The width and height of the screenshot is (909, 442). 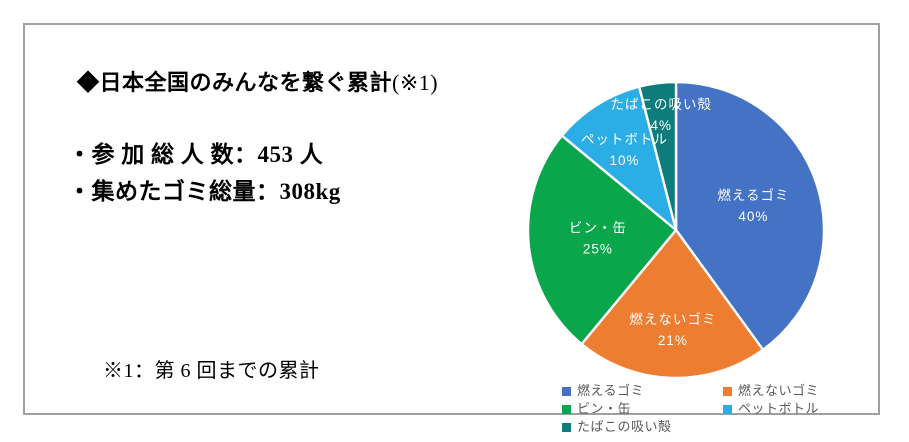 I want to click on panel-title: ◆日本全国のみんなを繋ぐ累計(※1), so click(x=257, y=83).